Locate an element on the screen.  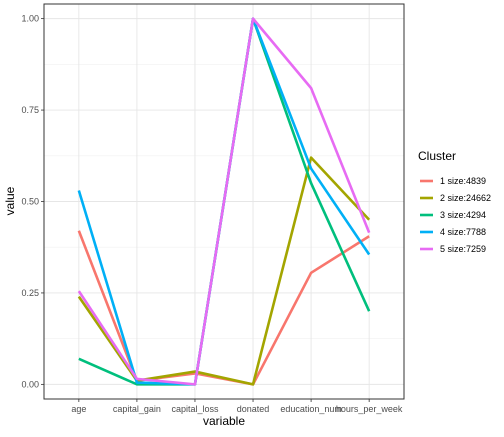
x-tick-label: hours_per_week is located at coordinates (369, 409).